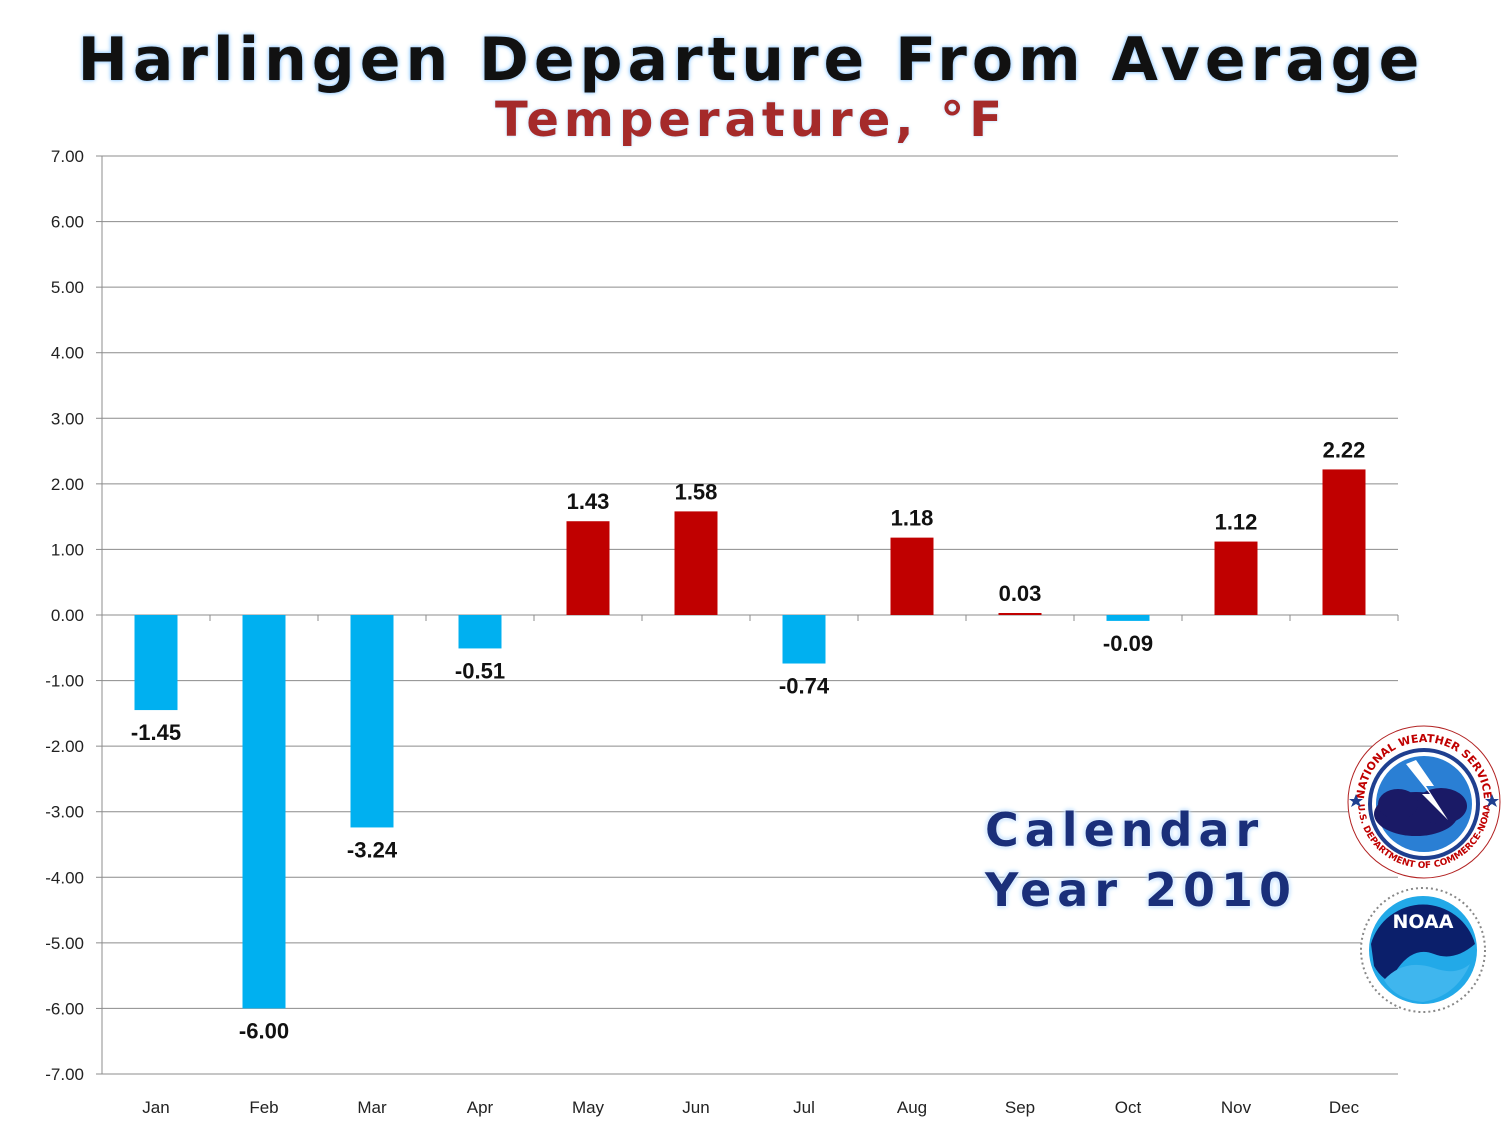 This screenshot has height=1141, width=1502. Describe the element at coordinates (1344, 449) in the screenshot. I see `data-label-dec: 2.22` at that location.